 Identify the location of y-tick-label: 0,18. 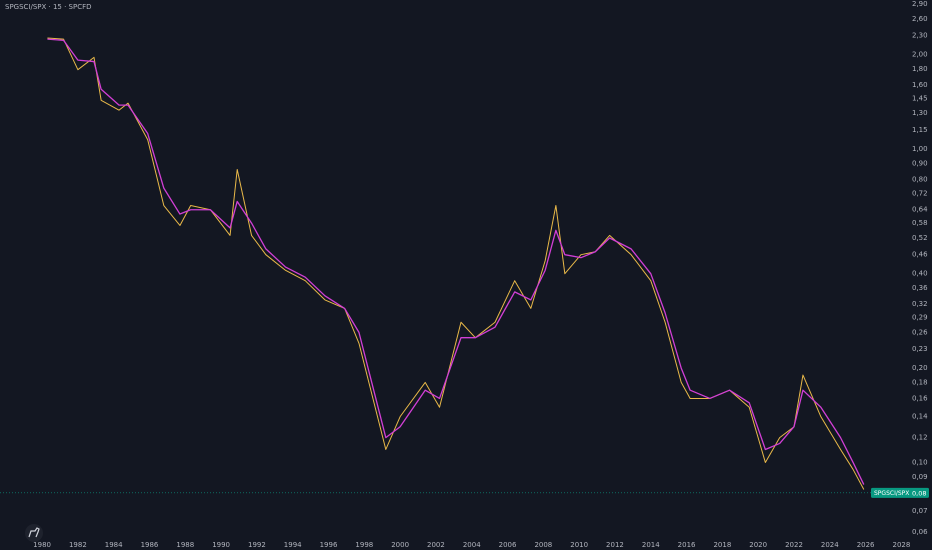
(920, 382).